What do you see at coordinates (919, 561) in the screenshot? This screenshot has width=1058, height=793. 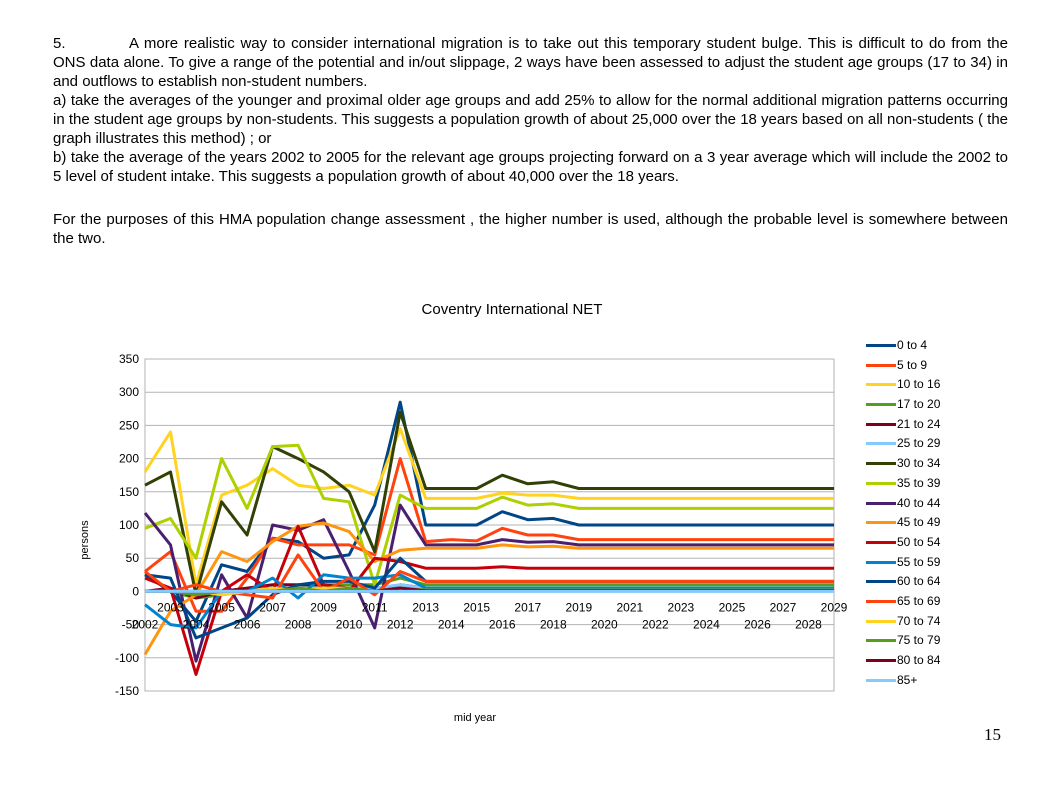 I see `legend-label: 55 to 59` at bounding box center [919, 561].